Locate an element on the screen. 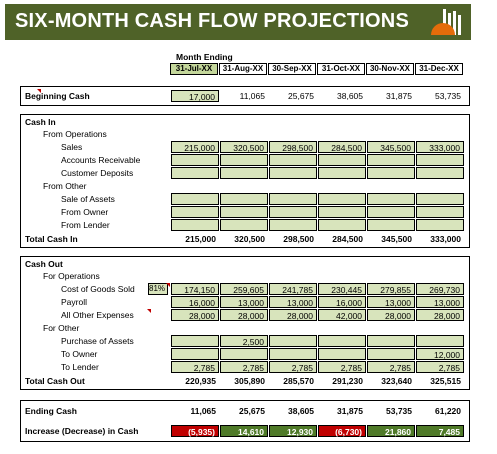 The width and height of the screenshot is (497, 454). sales-cell: 215,000 is located at coordinates (195, 147).